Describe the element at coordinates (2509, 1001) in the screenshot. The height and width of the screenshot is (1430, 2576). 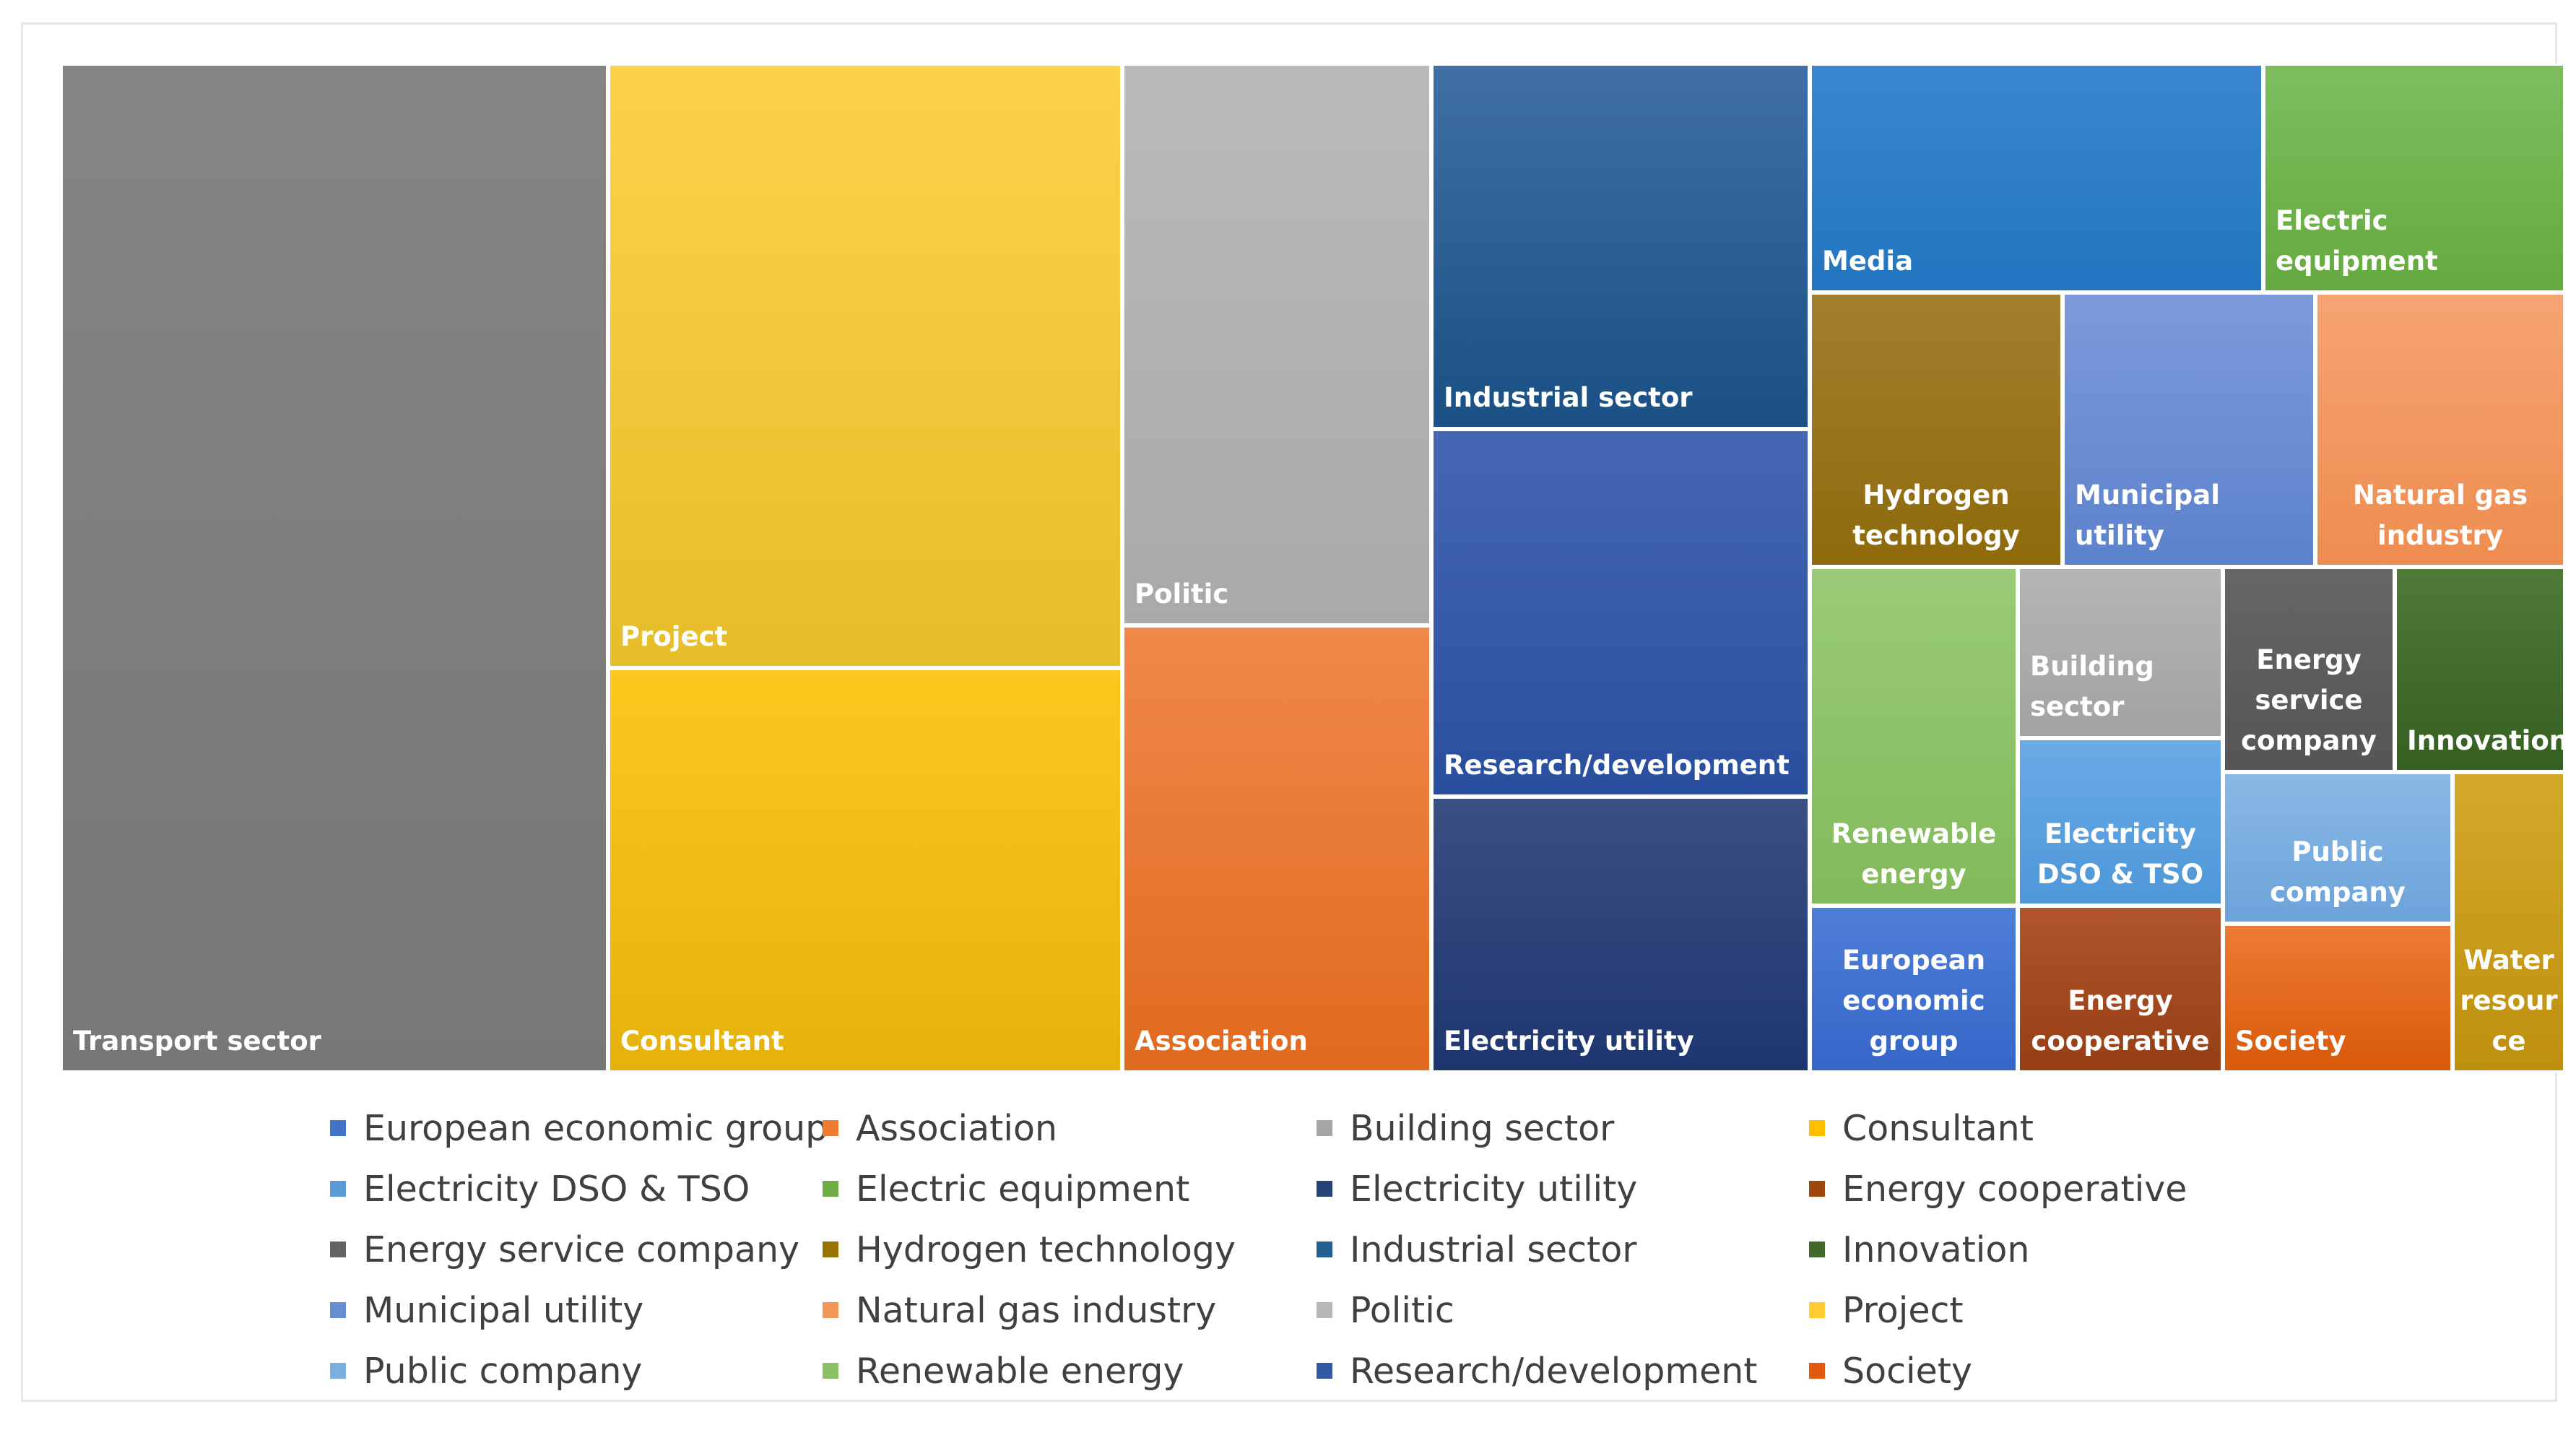
I see `tile-label: Water resour ce` at that location.